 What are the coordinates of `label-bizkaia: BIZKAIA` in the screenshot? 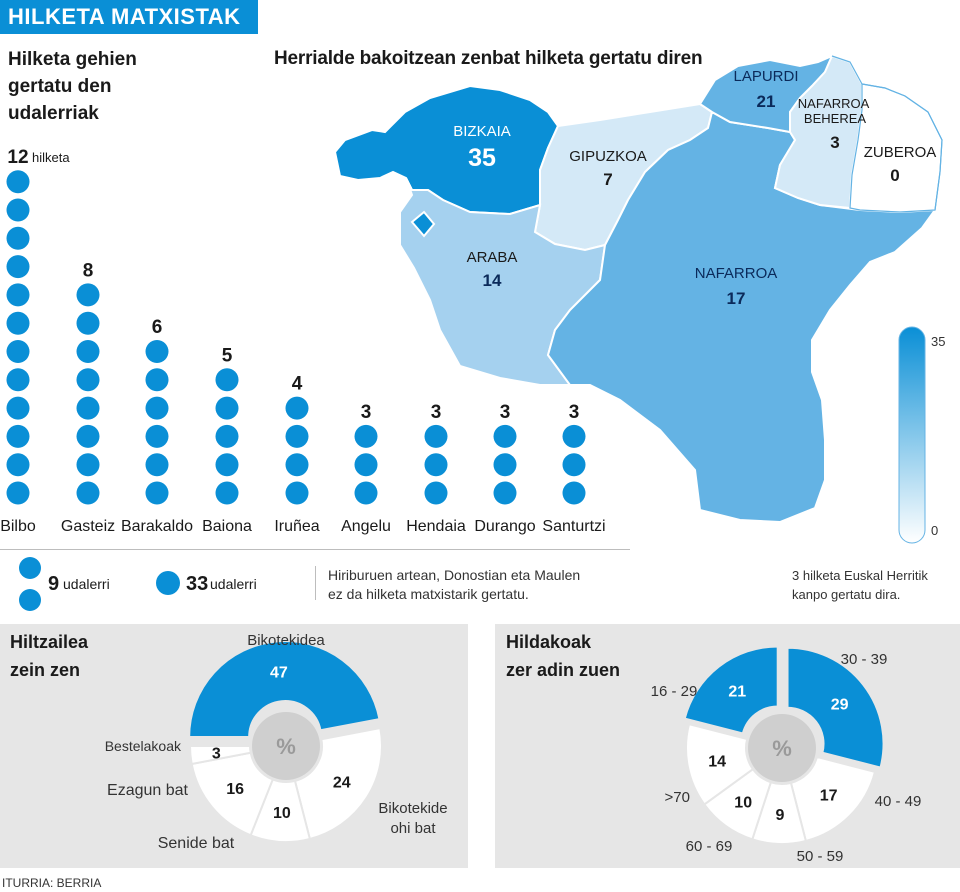 It's located at (482, 131).